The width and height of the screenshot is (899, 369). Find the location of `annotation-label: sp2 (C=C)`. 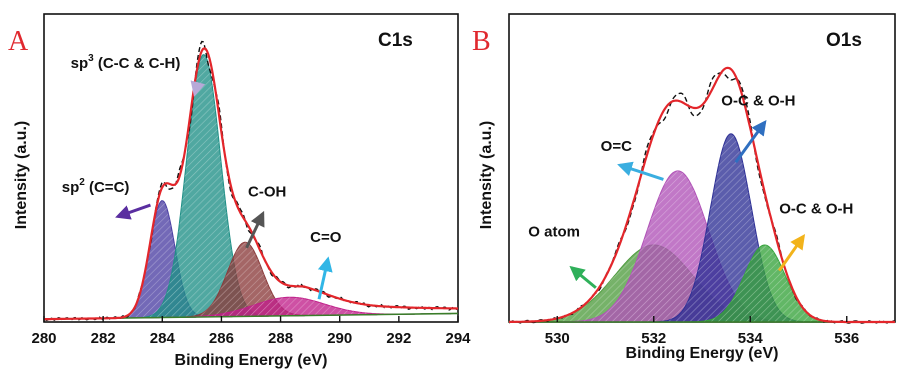

annotation-label: sp2 (C=C) is located at coordinates (96, 186).